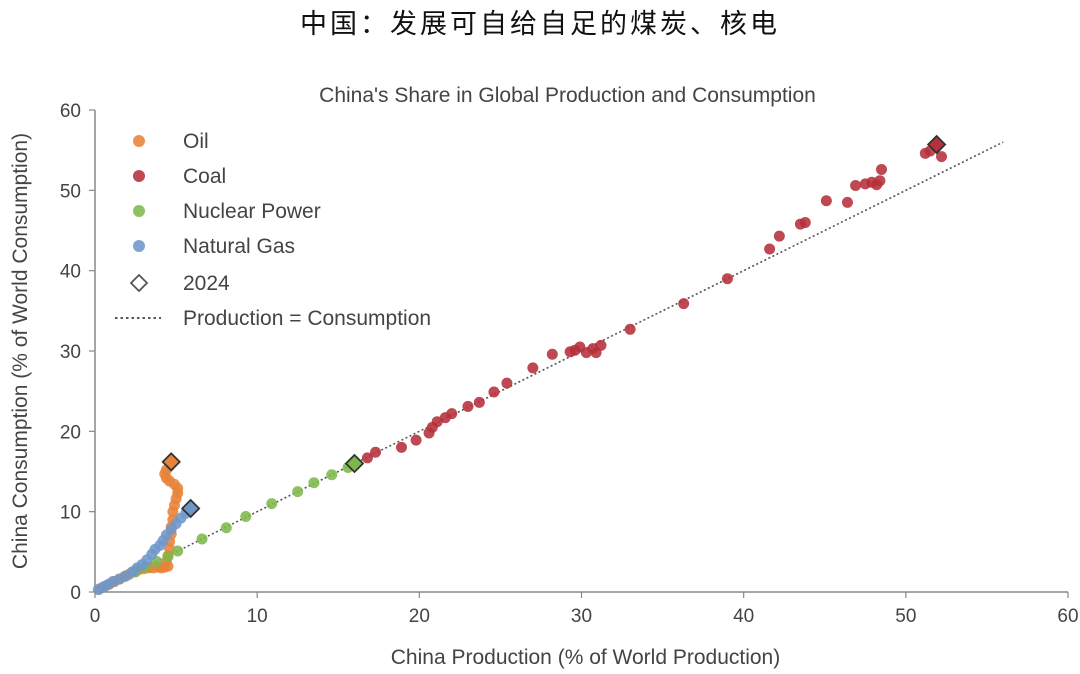  Describe the element at coordinates (252, 211) in the screenshot. I see `legend-label: Nuclear Power` at that location.